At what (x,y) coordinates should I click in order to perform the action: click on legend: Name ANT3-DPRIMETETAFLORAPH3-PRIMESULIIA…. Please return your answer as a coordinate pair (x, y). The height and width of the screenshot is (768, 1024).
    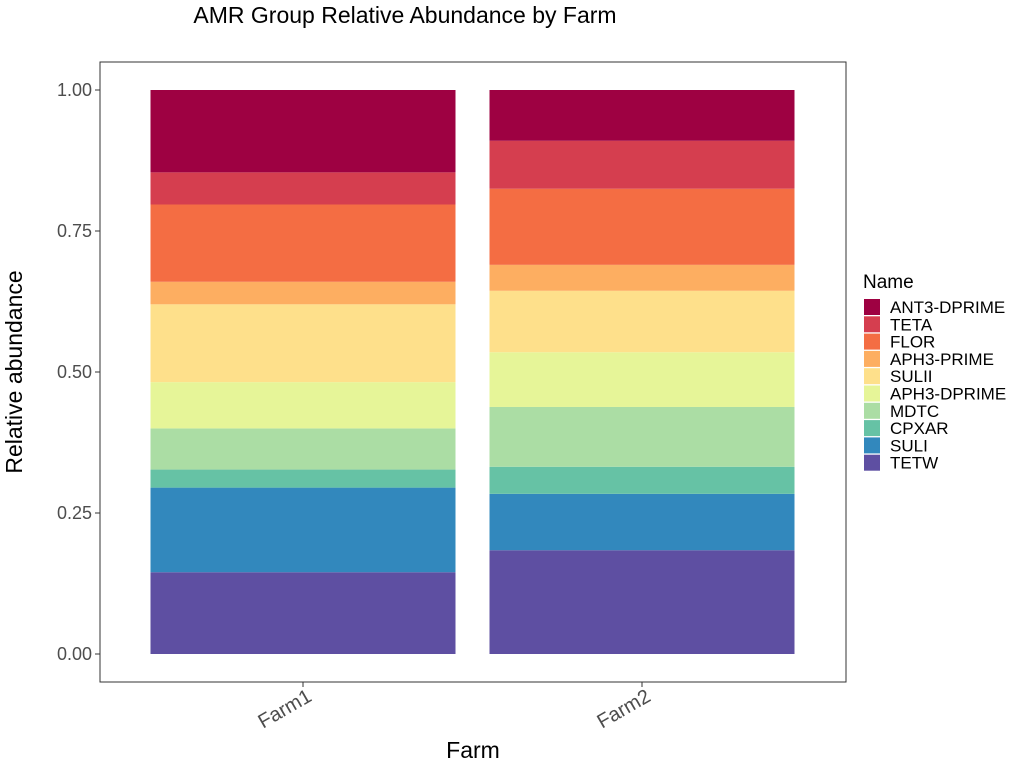
    Looking at the image, I should click on (934, 372).